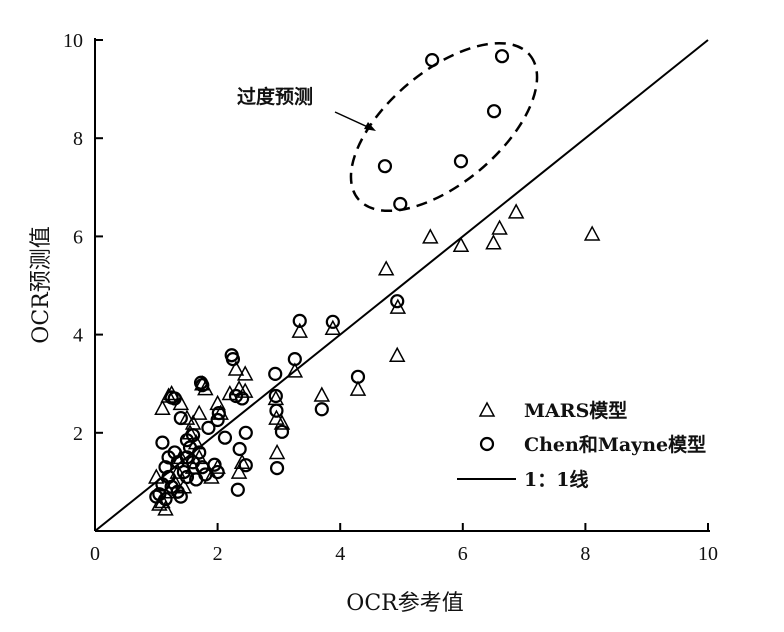 This screenshot has width=784, height=632. Describe the element at coordinates (275, 96) in the screenshot. I see `overprediction-annotation: 过度预测` at that location.